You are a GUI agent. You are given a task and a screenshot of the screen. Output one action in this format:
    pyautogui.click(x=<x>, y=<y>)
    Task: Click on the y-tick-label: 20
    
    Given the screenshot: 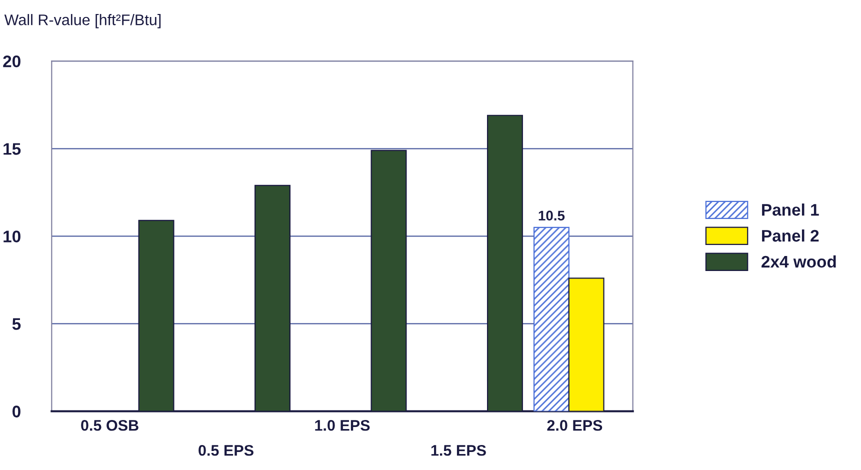 What is the action you would take?
    pyautogui.click(x=11, y=62)
    